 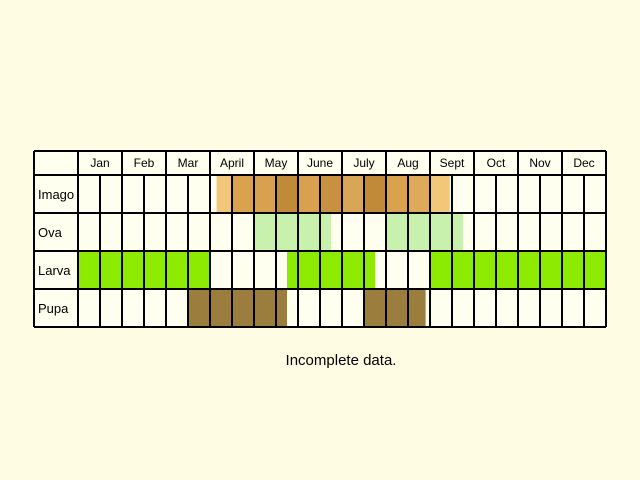 What do you see at coordinates (144, 163) in the screenshot?
I see `month-label-feb: Feb` at bounding box center [144, 163].